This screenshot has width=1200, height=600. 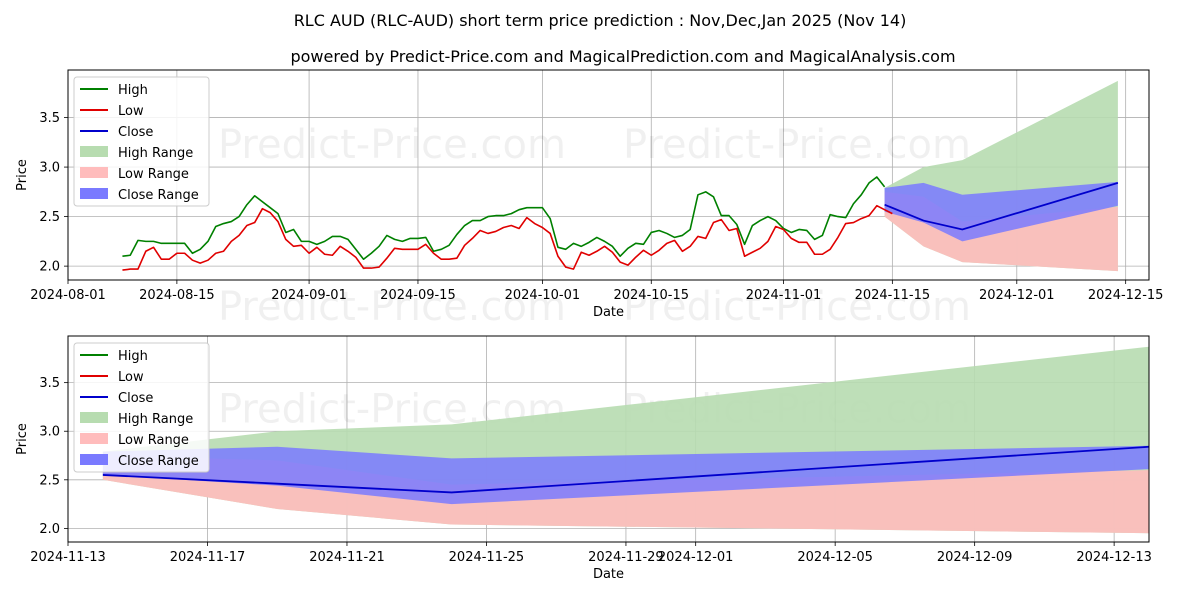 I want to click on high-price-line, so click(x=504, y=218).